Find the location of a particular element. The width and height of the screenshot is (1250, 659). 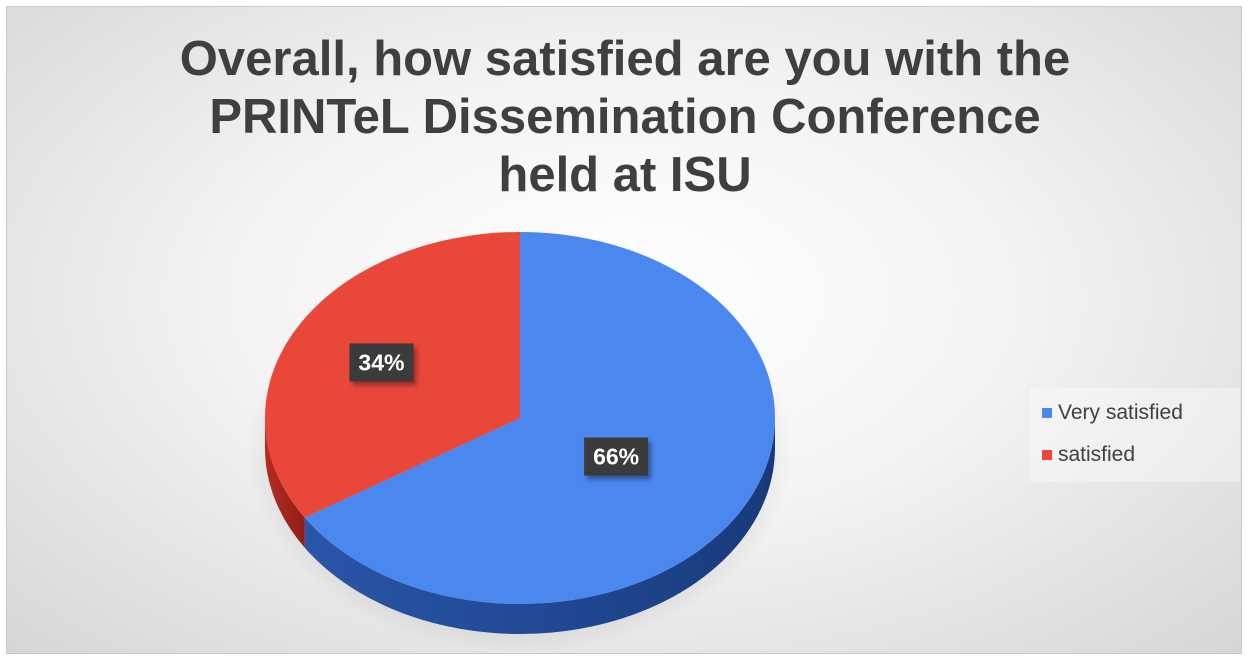

legend-item-satisfied: satisfied is located at coordinates (1088, 455).